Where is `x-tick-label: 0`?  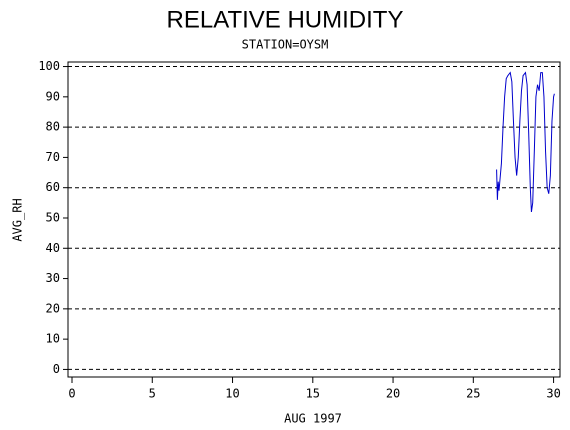 x-tick-label: 0 is located at coordinates (71, 394).